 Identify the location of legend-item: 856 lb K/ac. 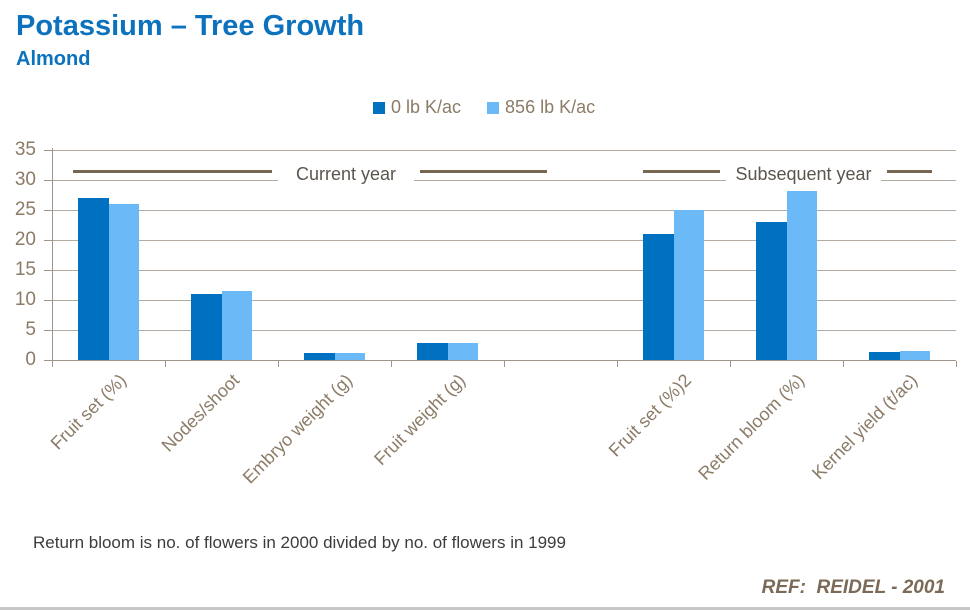
(541, 107).